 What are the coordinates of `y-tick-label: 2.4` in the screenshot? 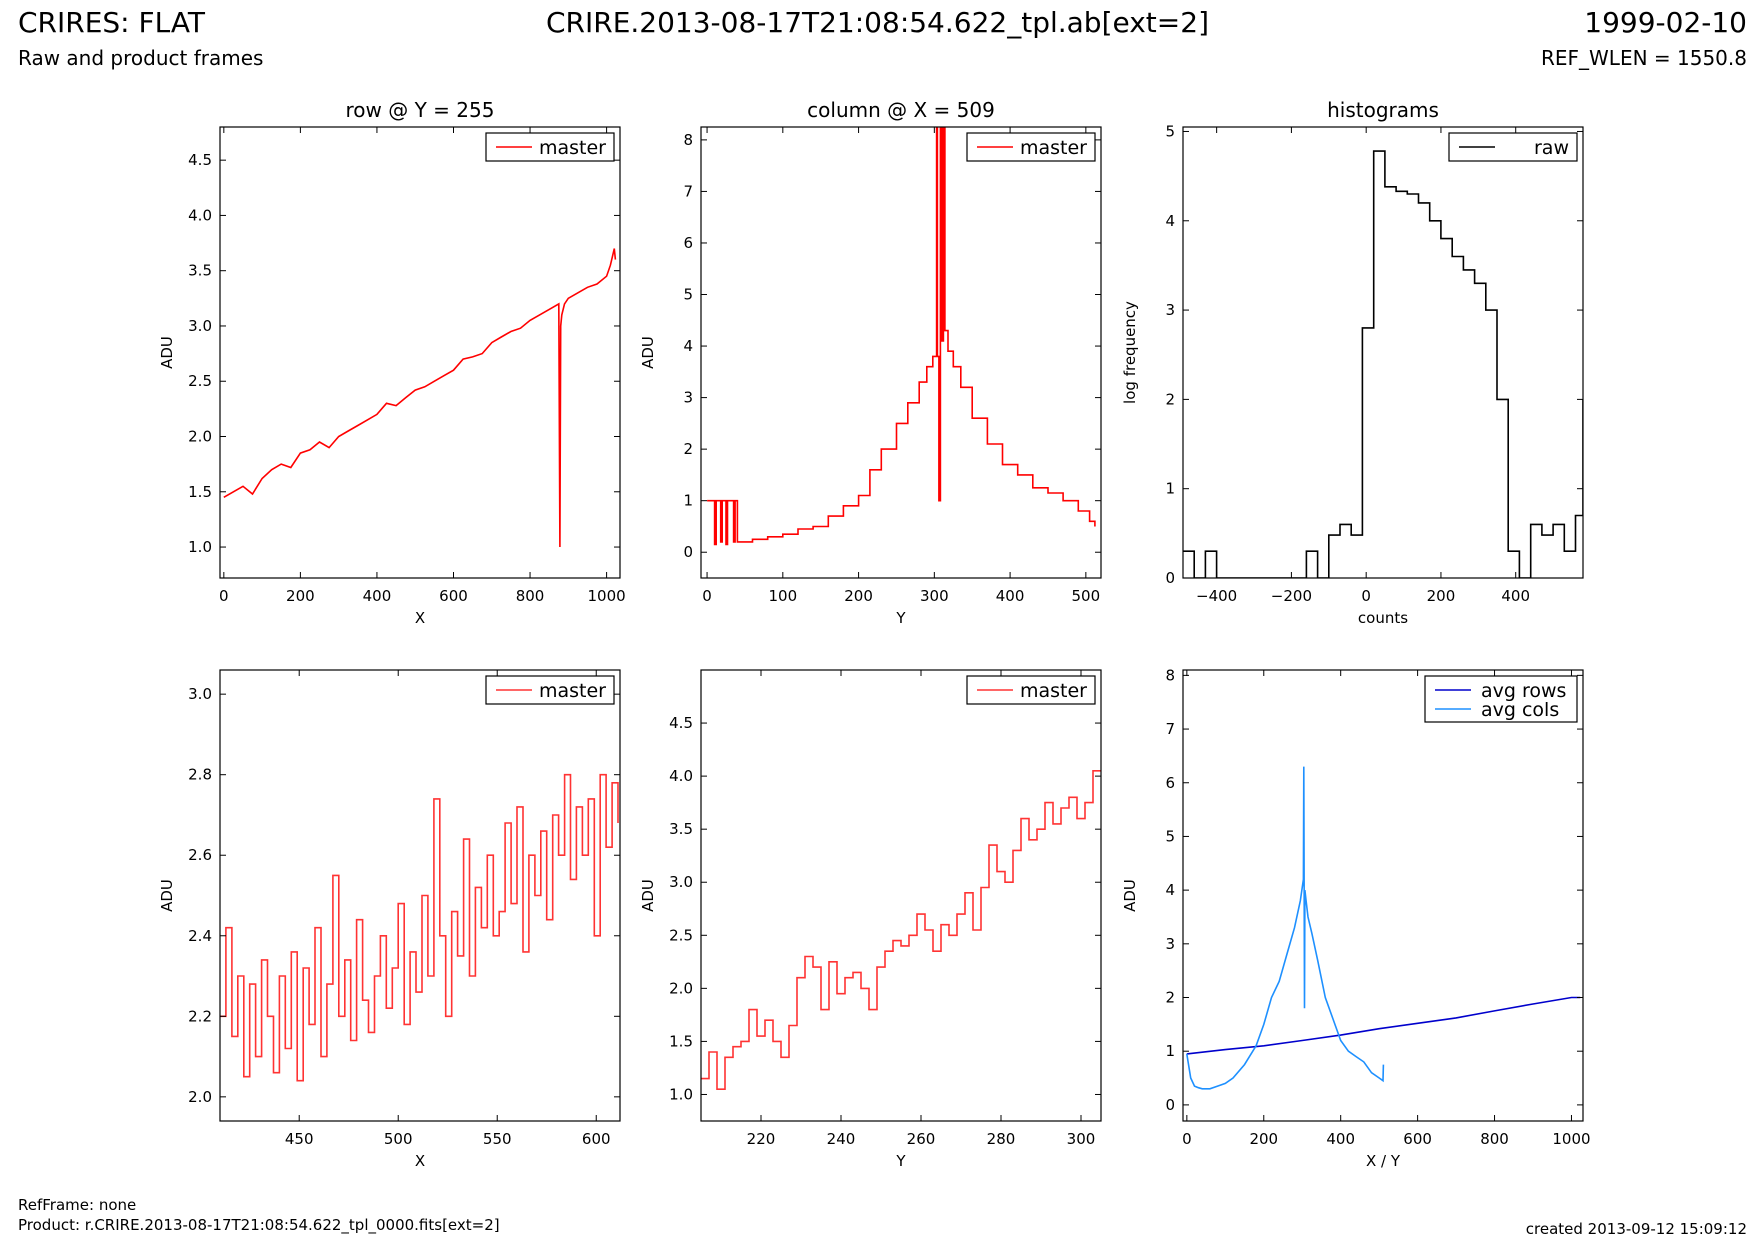 It's located at (200, 936).